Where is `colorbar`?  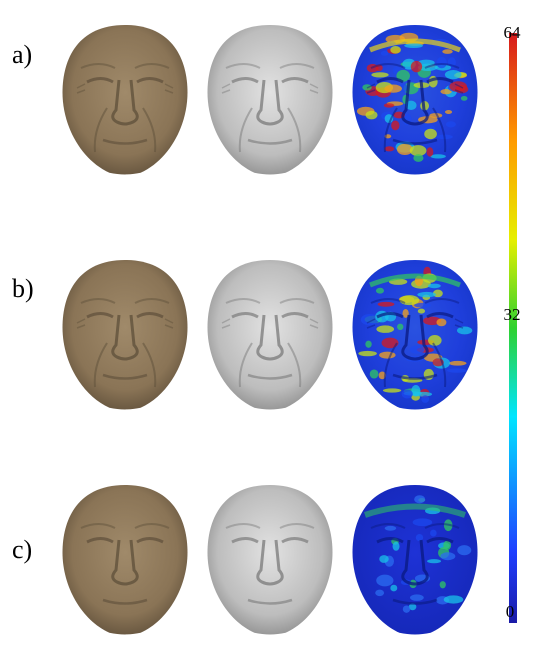
colorbar is located at coordinates (513, 328).